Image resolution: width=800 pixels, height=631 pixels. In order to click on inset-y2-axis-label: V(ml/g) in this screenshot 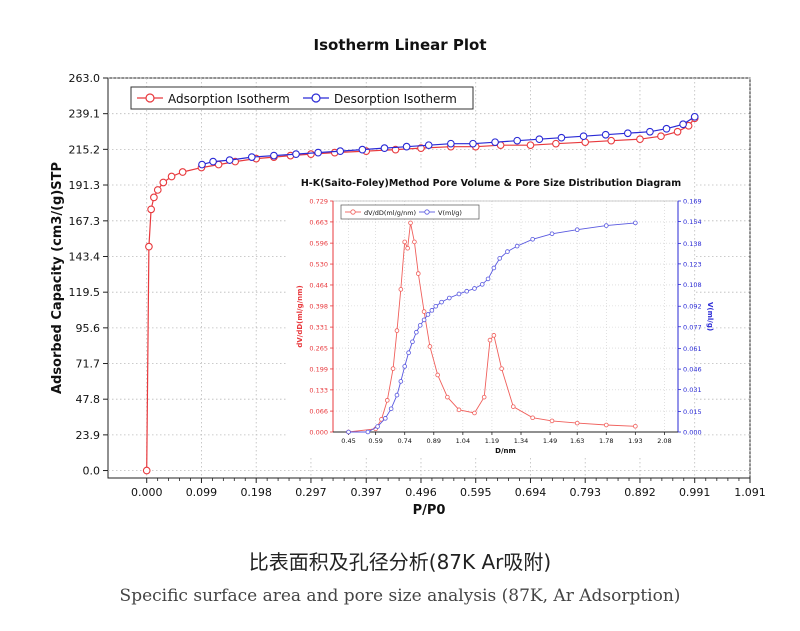, I will do `click(710, 316)`.